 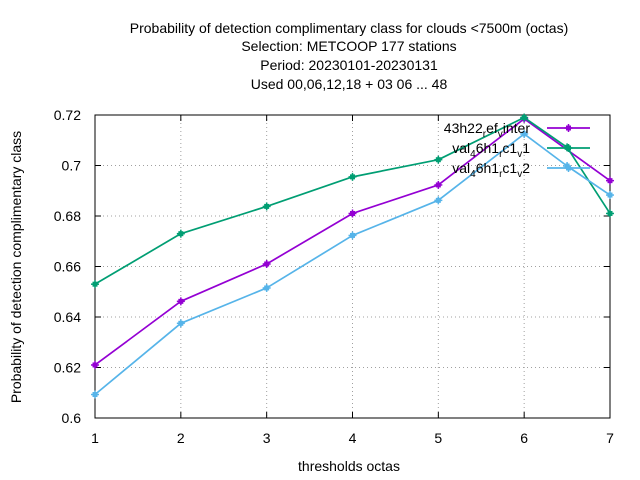 What do you see at coordinates (181, 438) in the screenshot?
I see `x-tick-label: 2` at bounding box center [181, 438].